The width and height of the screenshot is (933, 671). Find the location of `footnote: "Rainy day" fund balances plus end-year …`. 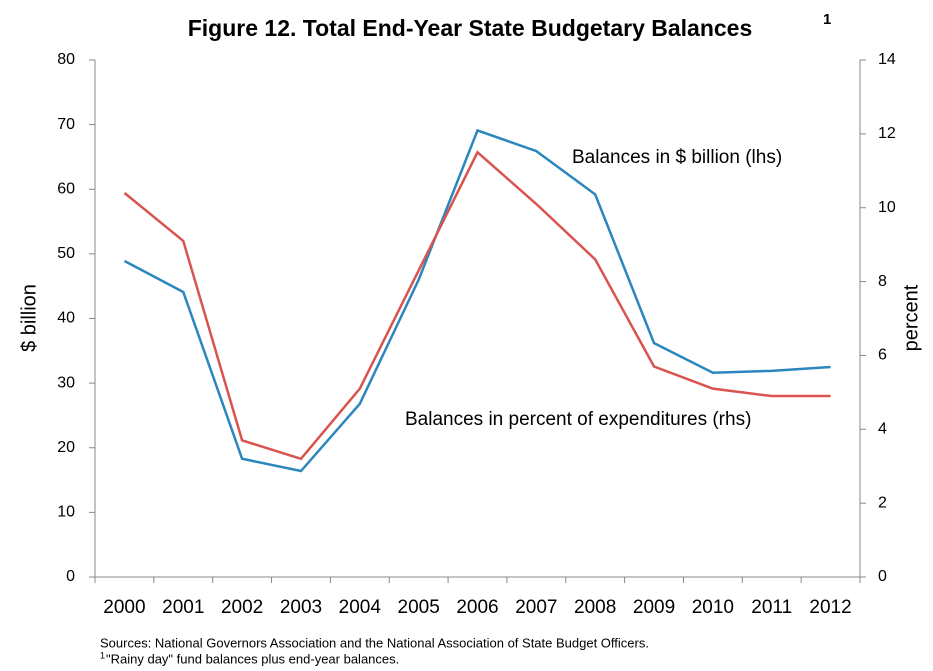

footnote: "Rainy day" fund balances plus end-year … is located at coordinates (252, 658).